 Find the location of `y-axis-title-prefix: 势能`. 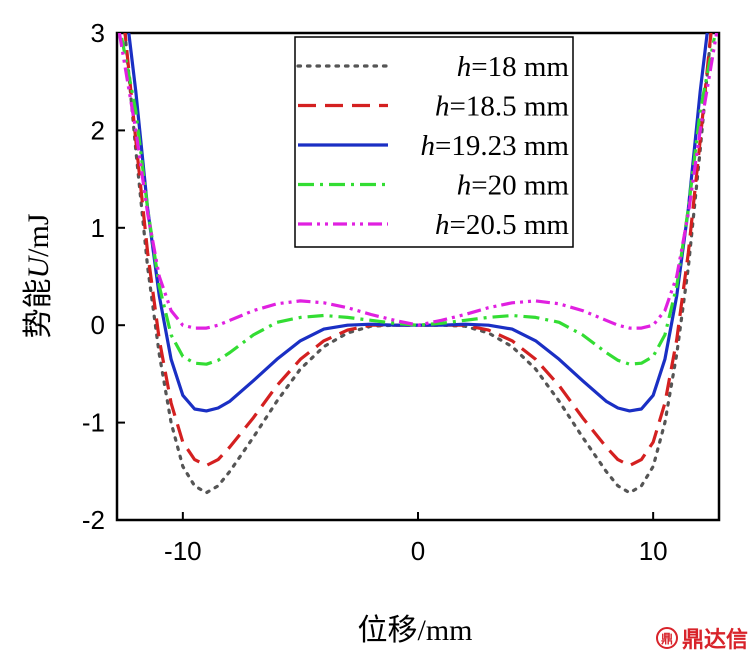

y-axis-title-prefix: 势能 is located at coordinates (38, 309).